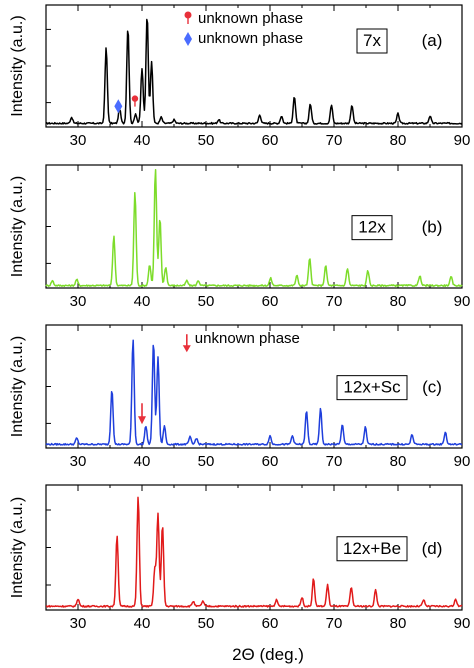  I want to click on peak-diamond-marker, so click(118, 106).